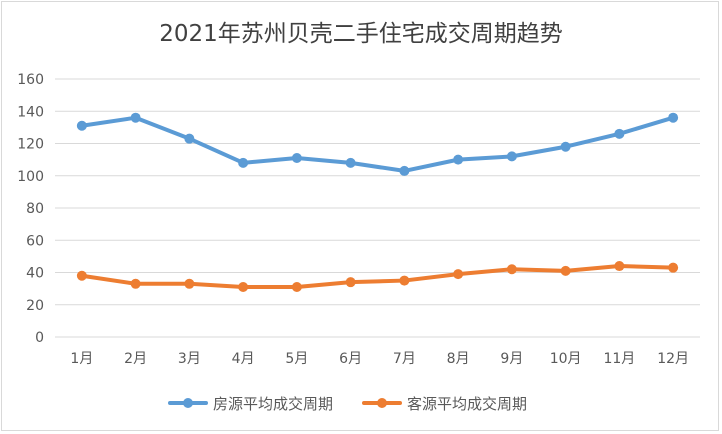  I want to click on y-tick-label: 80, so click(35, 209).